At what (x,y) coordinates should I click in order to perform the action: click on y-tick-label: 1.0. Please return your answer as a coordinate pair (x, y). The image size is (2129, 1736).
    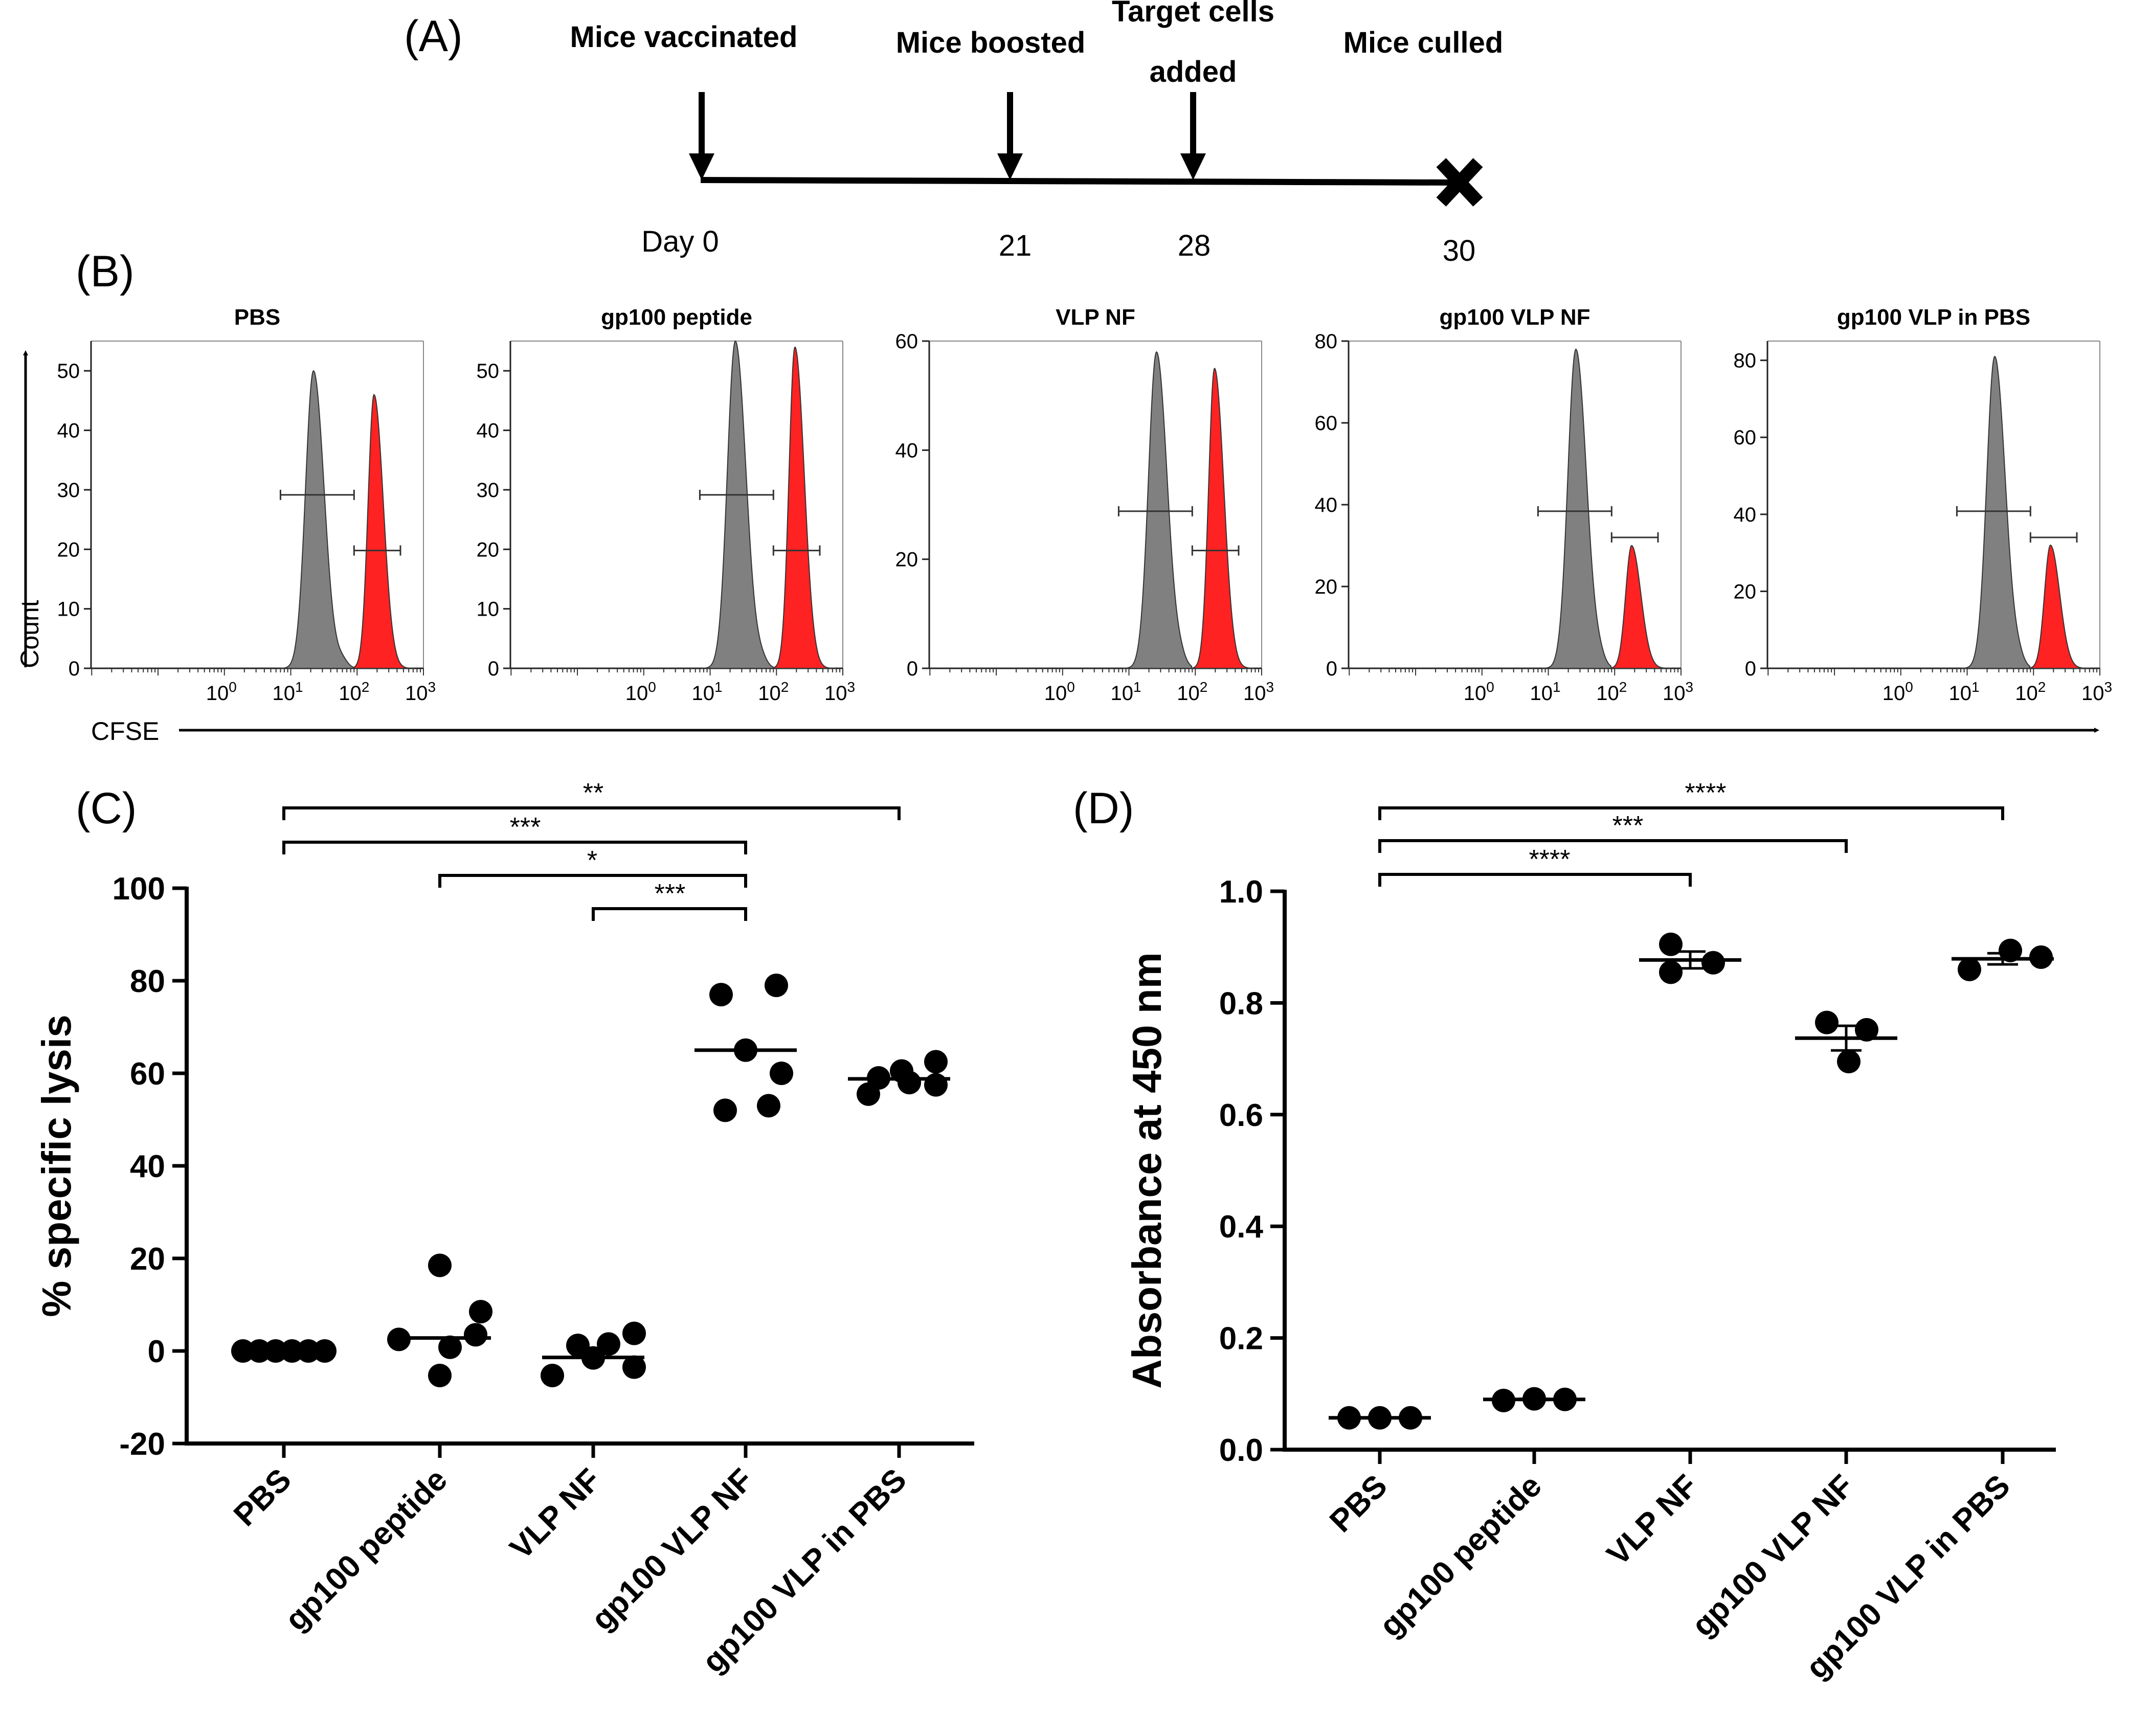
    Looking at the image, I should click on (1241, 892).